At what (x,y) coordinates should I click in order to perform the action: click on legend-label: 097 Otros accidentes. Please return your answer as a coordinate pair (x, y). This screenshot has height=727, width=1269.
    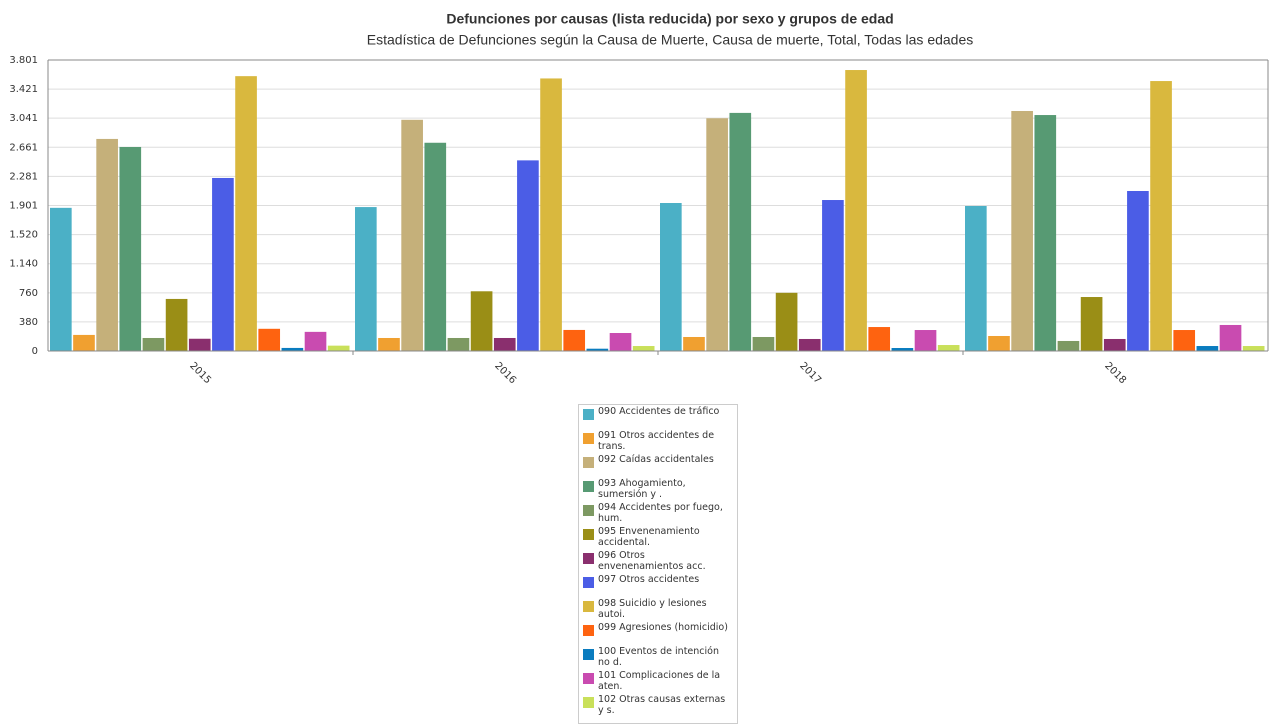
    Looking at the image, I should click on (649, 579).